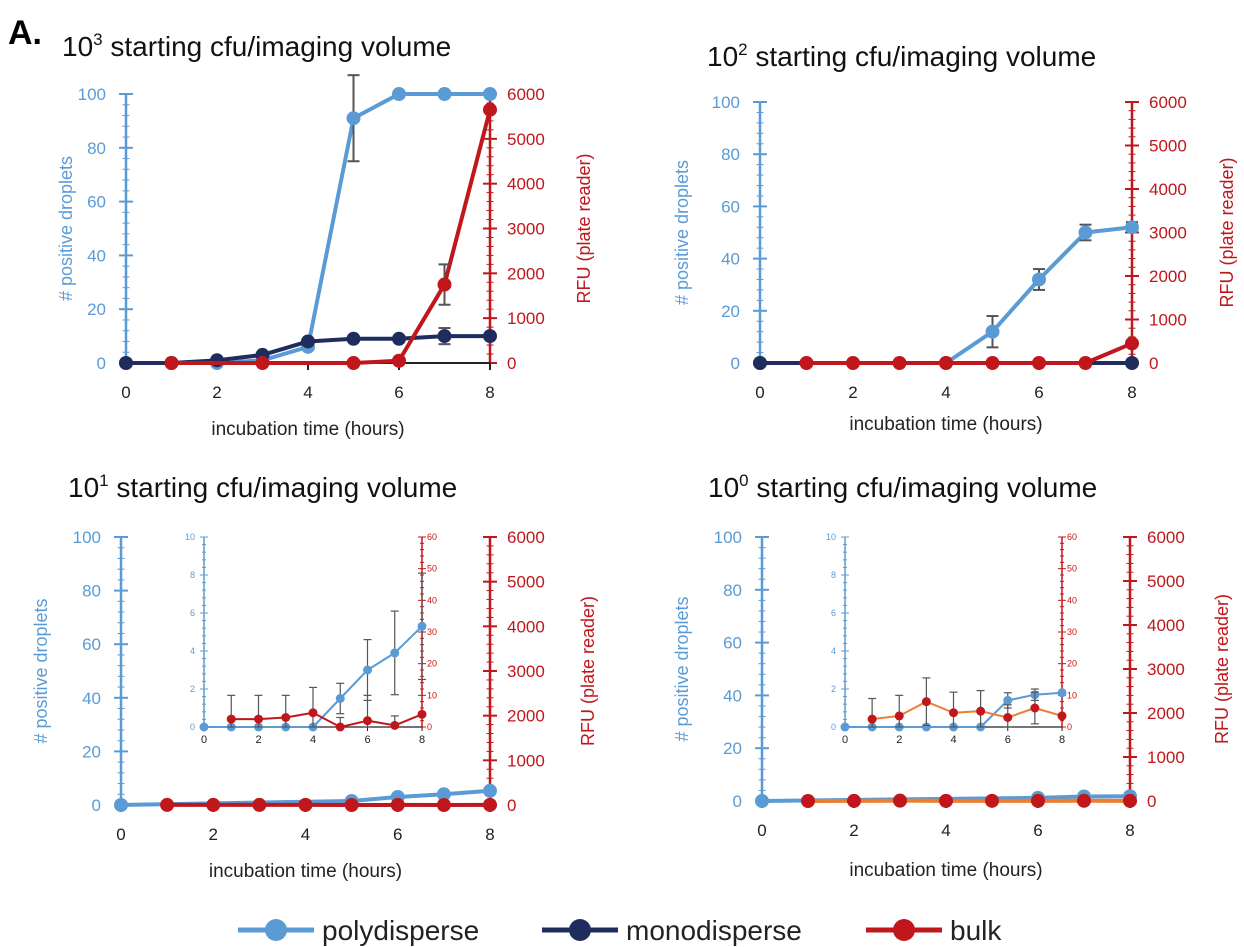  What do you see at coordinates (1037, 830) in the screenshot?
I see `x-tick-label: 6` at bounding box center [1037, 830].